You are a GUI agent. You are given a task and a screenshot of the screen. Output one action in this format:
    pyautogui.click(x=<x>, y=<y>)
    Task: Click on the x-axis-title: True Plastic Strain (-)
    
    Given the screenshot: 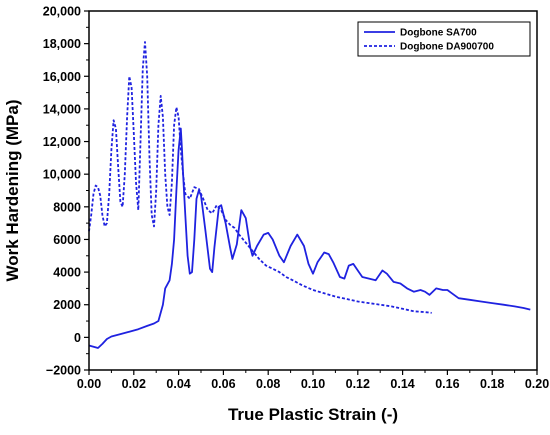 What is the action you would take?
    pyautogui.click(x=313, y=414)
    